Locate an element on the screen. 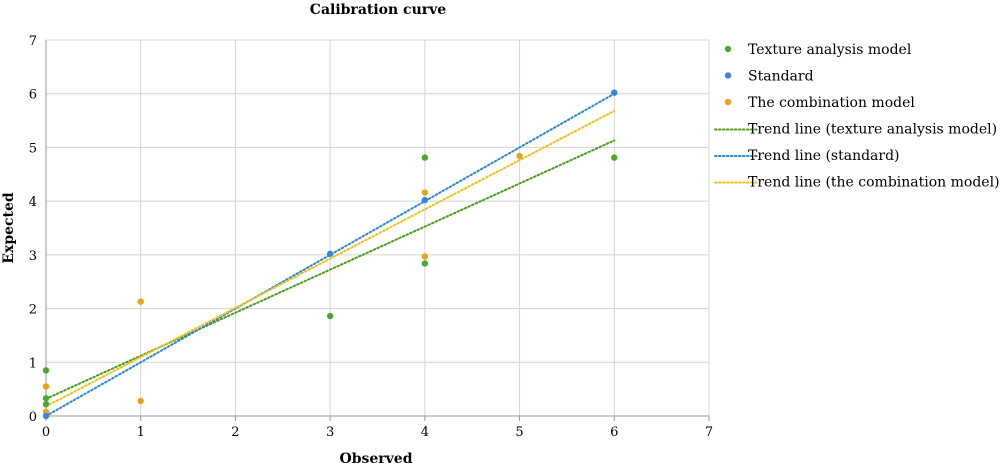 This screenshot has height=466, width=1000. y-tick-label: 6 is located at coordinates (33, 95).